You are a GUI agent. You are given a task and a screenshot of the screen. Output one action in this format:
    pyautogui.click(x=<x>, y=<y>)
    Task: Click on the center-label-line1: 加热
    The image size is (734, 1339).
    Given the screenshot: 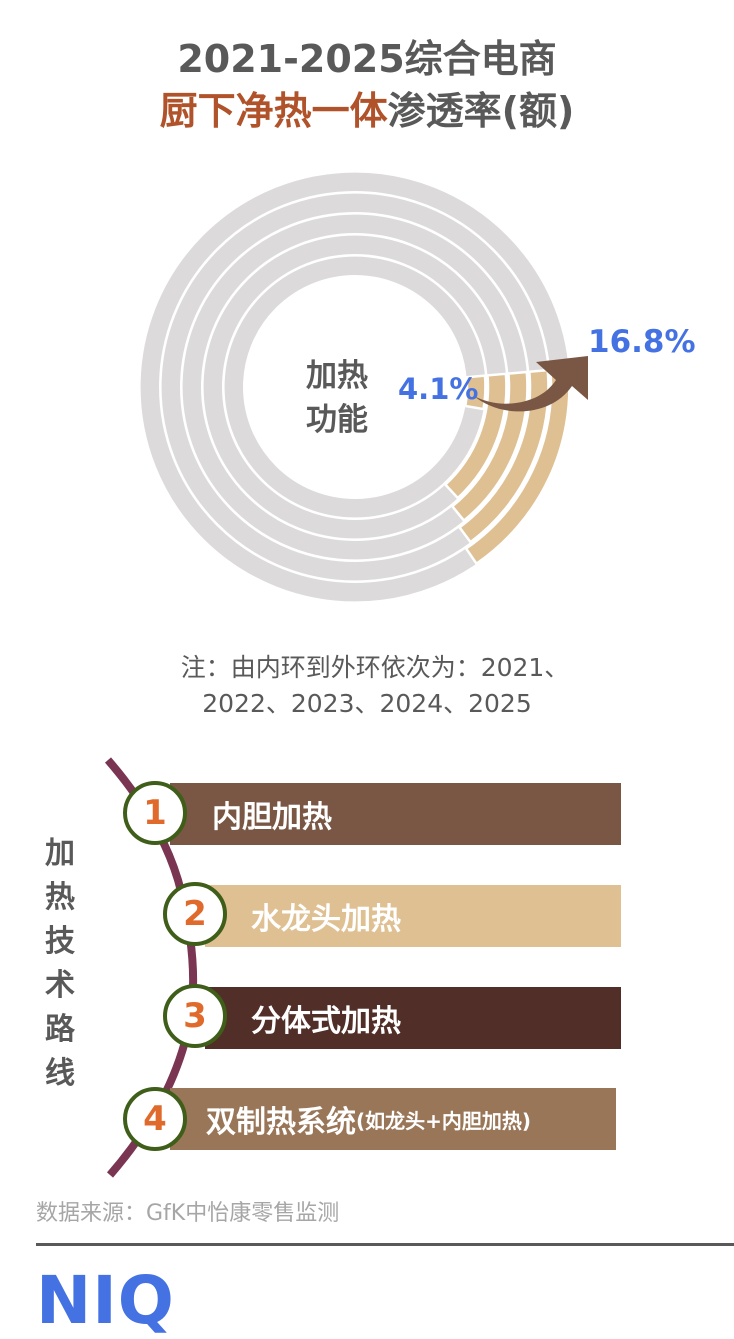 What is the action you would take?
    pyautogui.click(x=337, y=376)
    